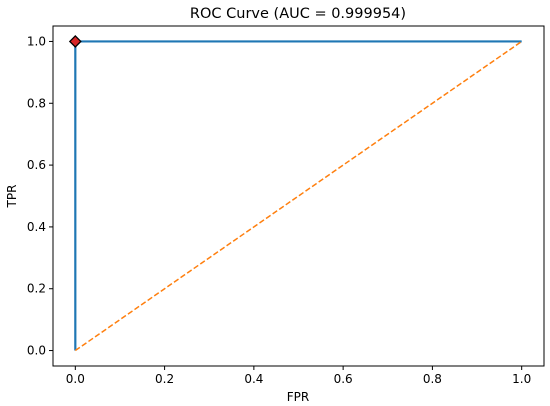 The height and width of the screenshot is (406, 550). I want to click on x-axis: 0.0 0.2 0.4 0.6 0.8 1.0, so click(298, 376).